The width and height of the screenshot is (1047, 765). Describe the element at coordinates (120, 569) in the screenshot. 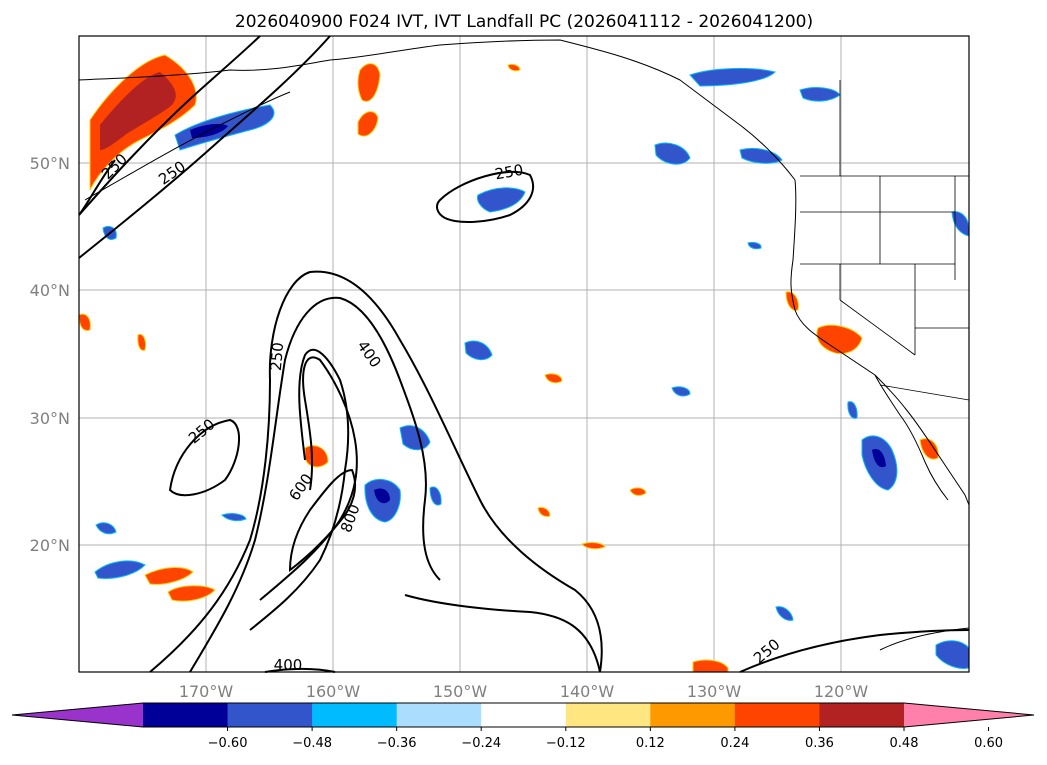

I see `patch-southwest-negative` at that location.